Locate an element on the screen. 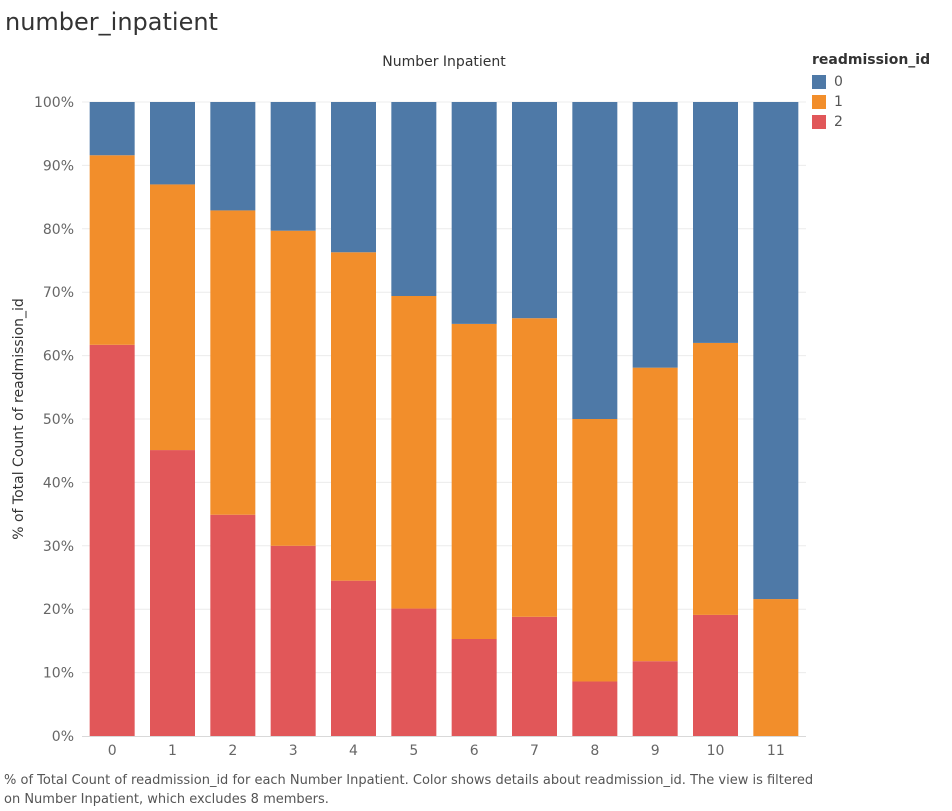  x-tick-label: 0 is located at coordinates (112, 751).